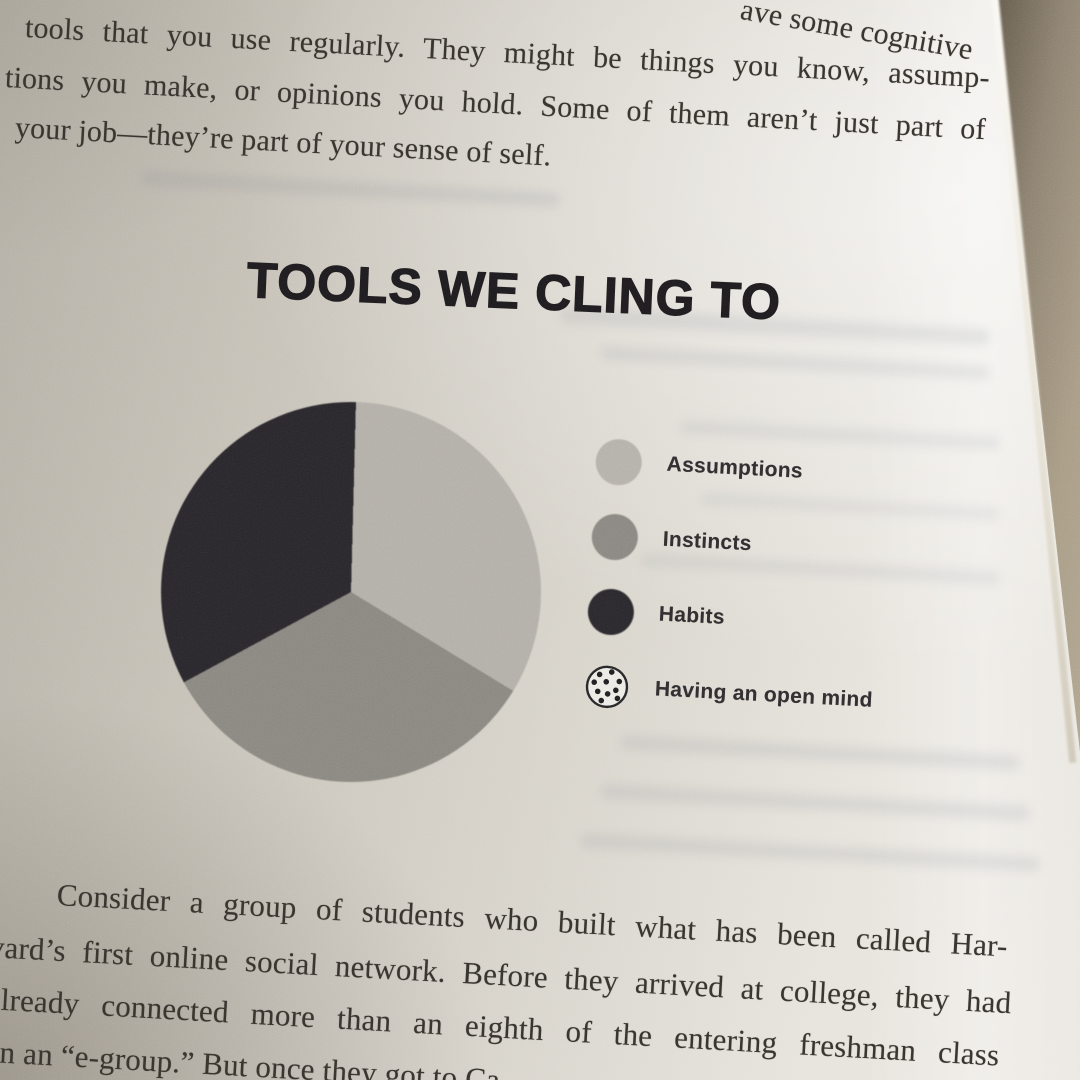 The width and height of the screenshot is (1080, 1080). I want to click on legend-label: Instincts, so click(707, 541).